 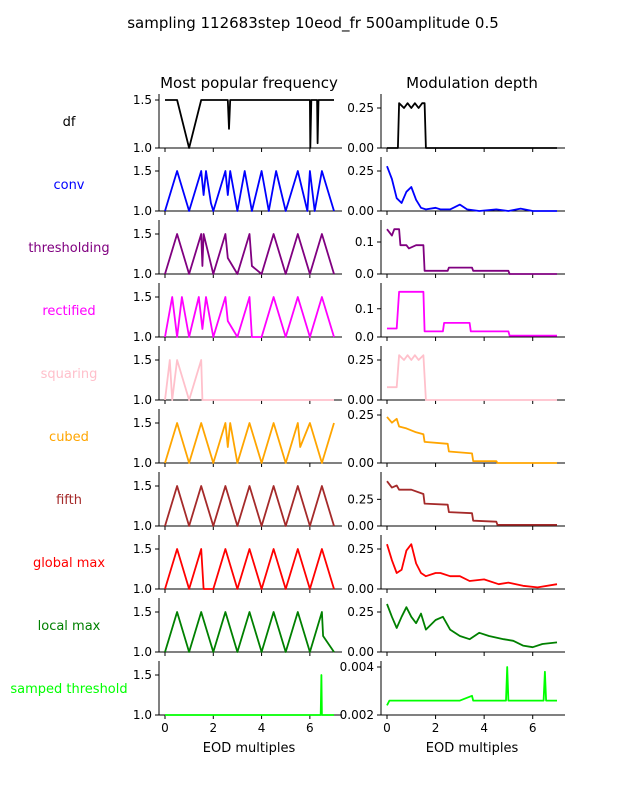 I want to click on row-label: rectified, so click(x=68, y=311).